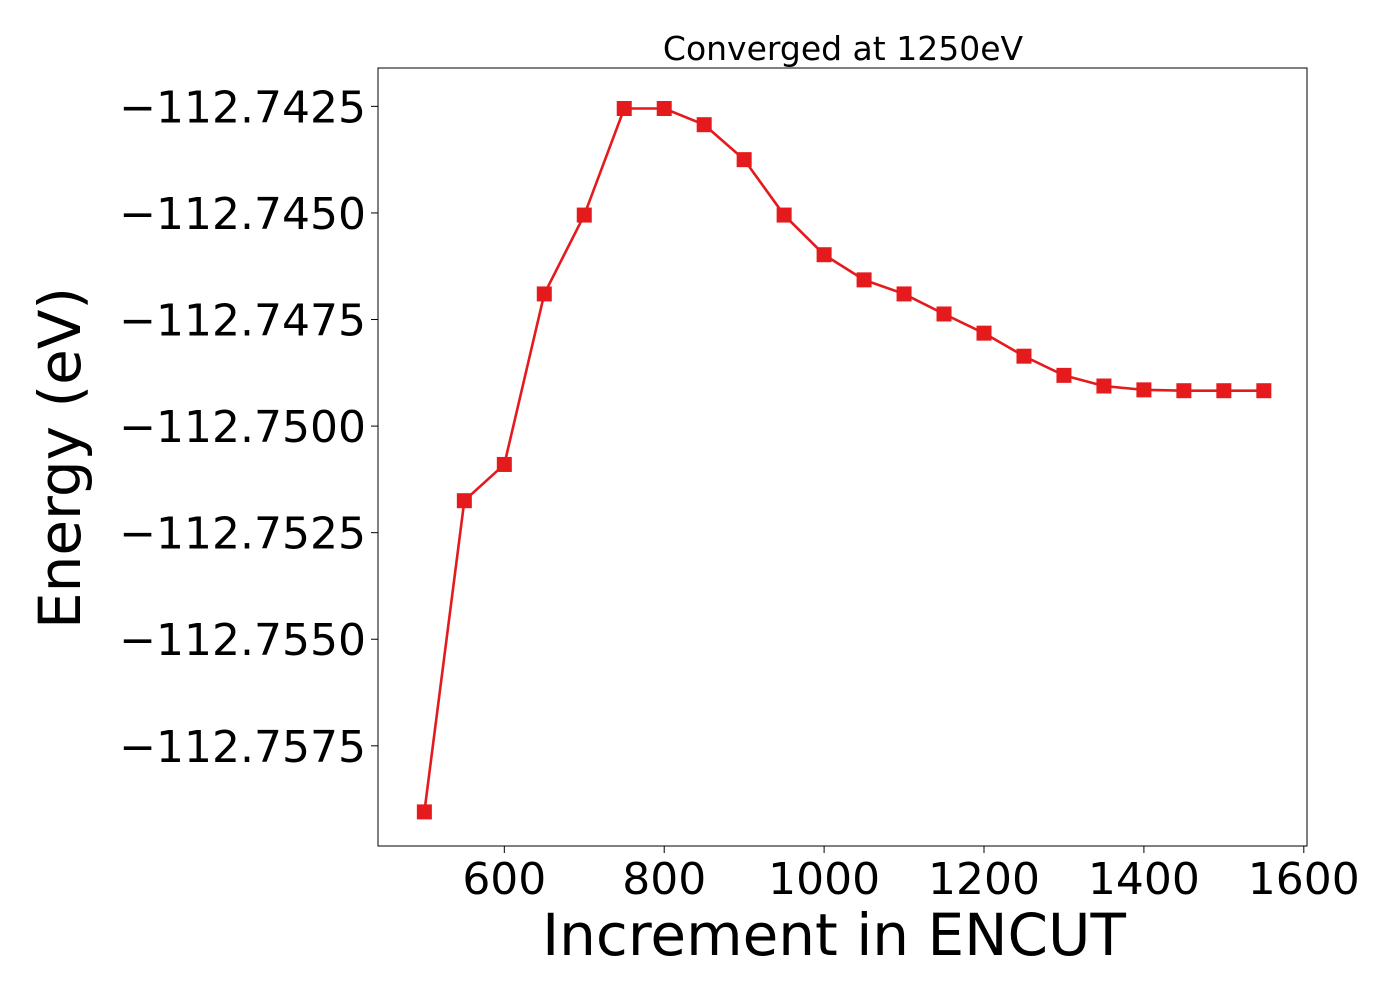 Image resolution: width=1400 pixels, height=1000 pixels. I want to click on x-tick-label: 800, so click(664, 879).